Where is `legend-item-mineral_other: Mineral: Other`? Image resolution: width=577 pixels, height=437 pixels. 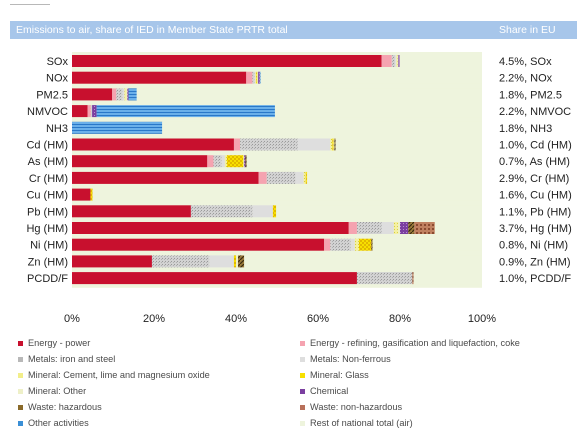 legend-item-mineral_other: Mineral: Other is located at coordinates (52, 391).